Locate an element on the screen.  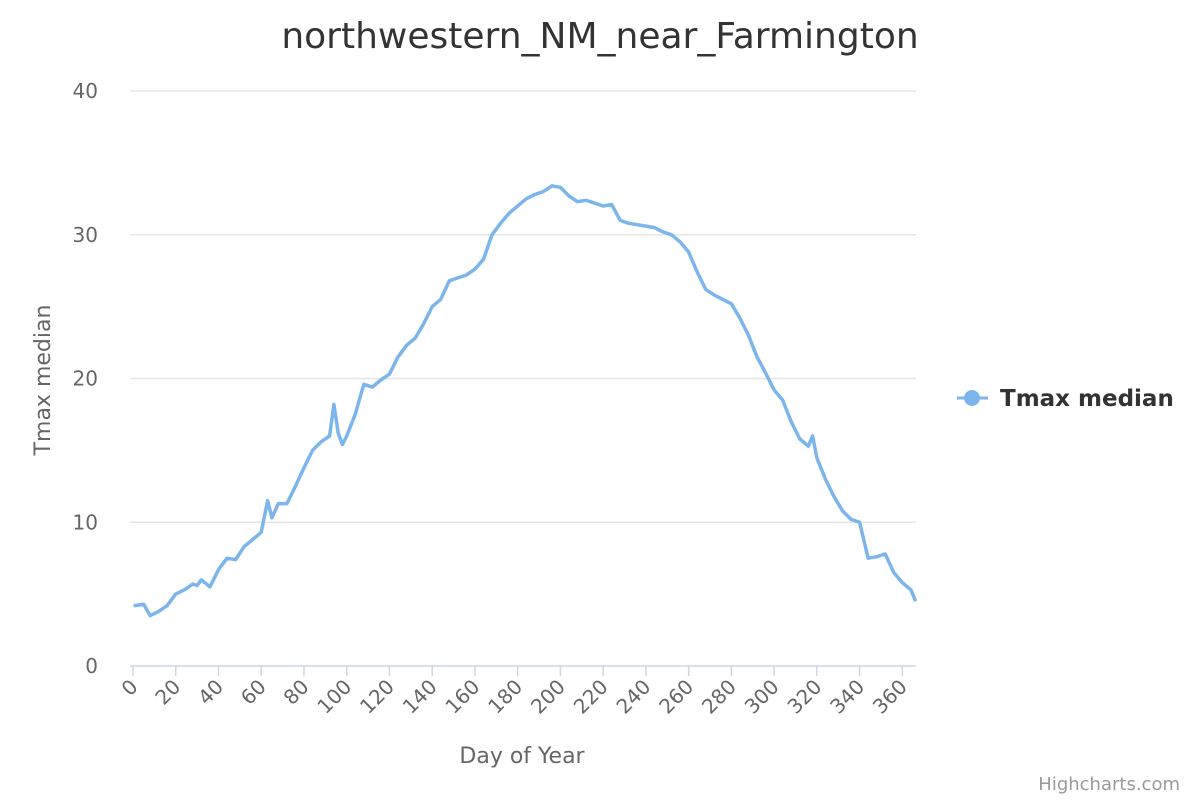
x-tick-label: 20 is located at coordinates (167, 692).